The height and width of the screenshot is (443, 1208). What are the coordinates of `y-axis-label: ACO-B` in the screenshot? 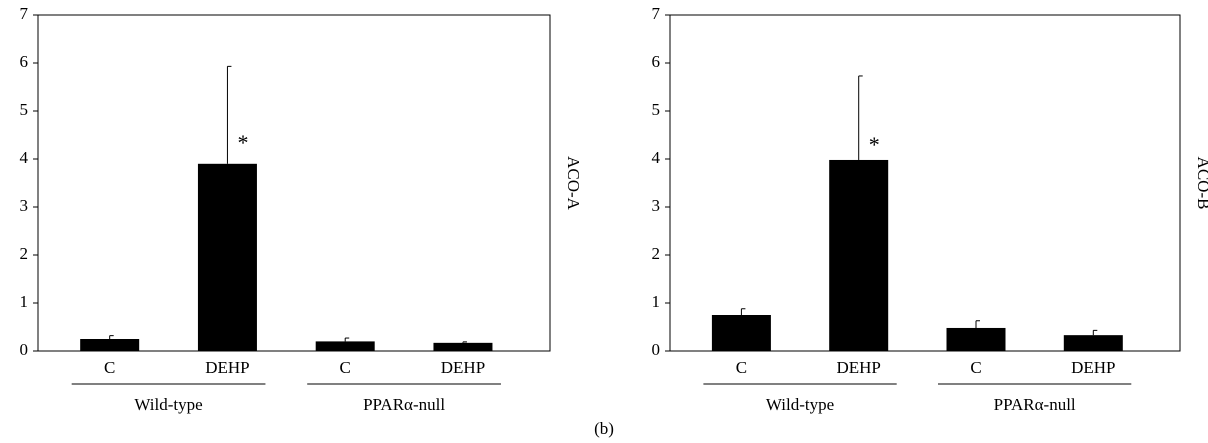 It's located at (1201, 183).